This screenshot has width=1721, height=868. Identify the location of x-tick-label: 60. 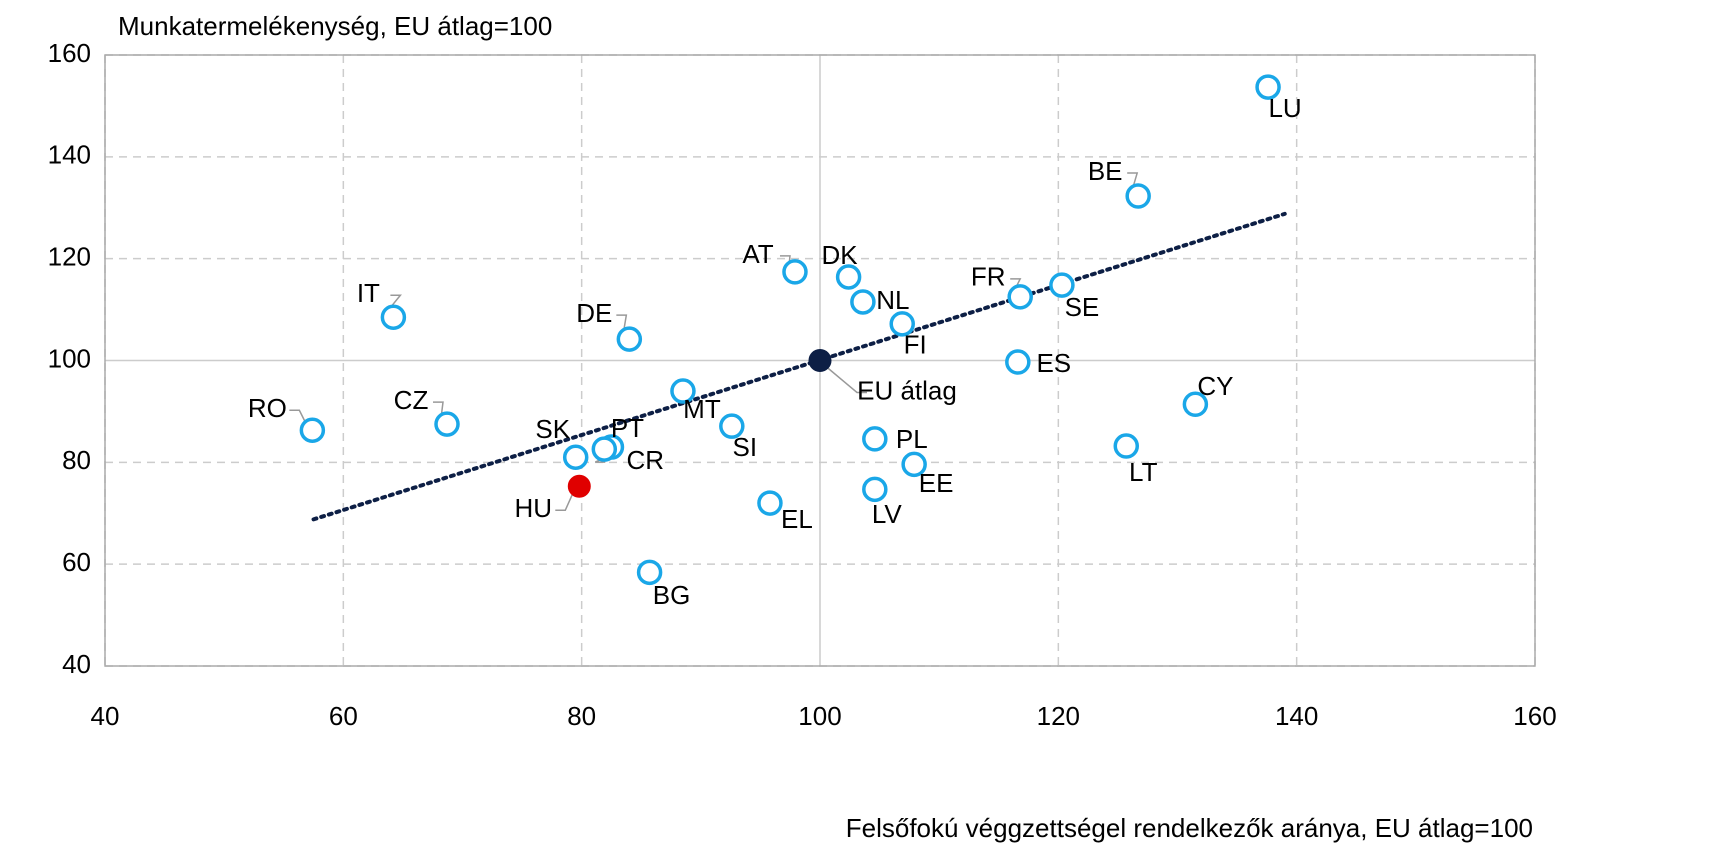
(343, 716).